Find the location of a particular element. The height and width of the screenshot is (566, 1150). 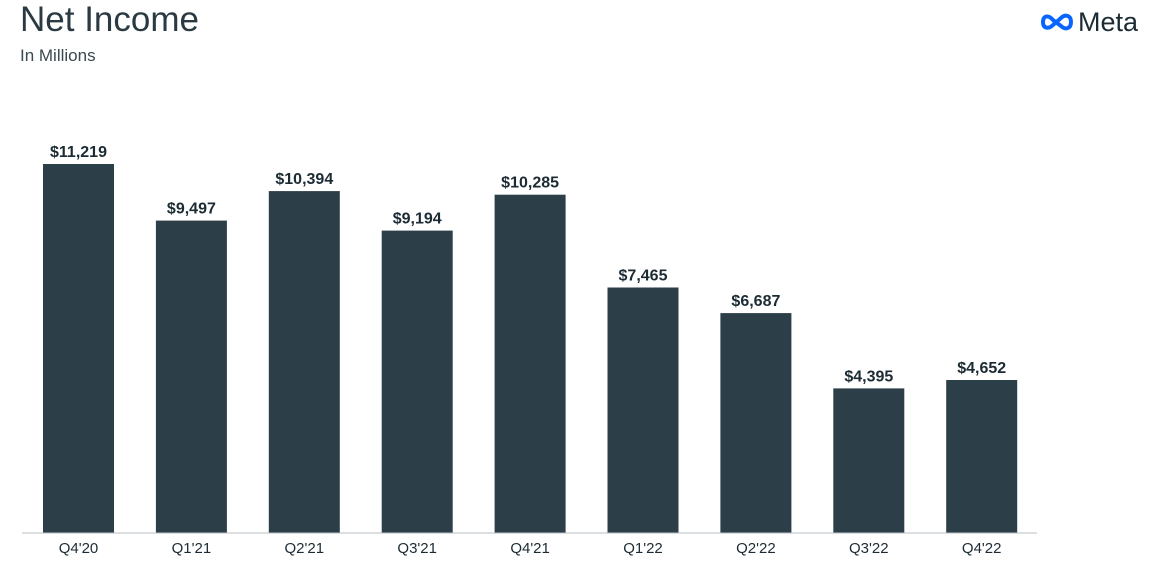

x-tick-label: Q1'22 is located at coordinates (643, 548).